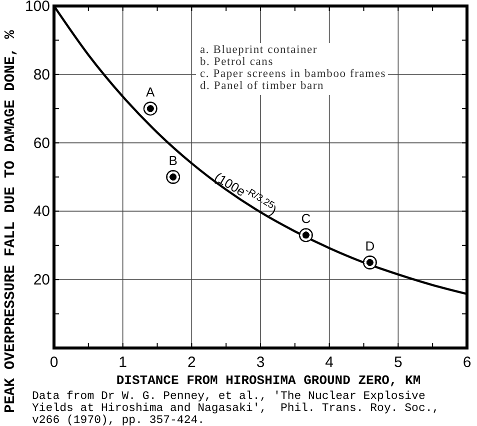  I want to click on y-tick-label: 80, so click(41, 75).